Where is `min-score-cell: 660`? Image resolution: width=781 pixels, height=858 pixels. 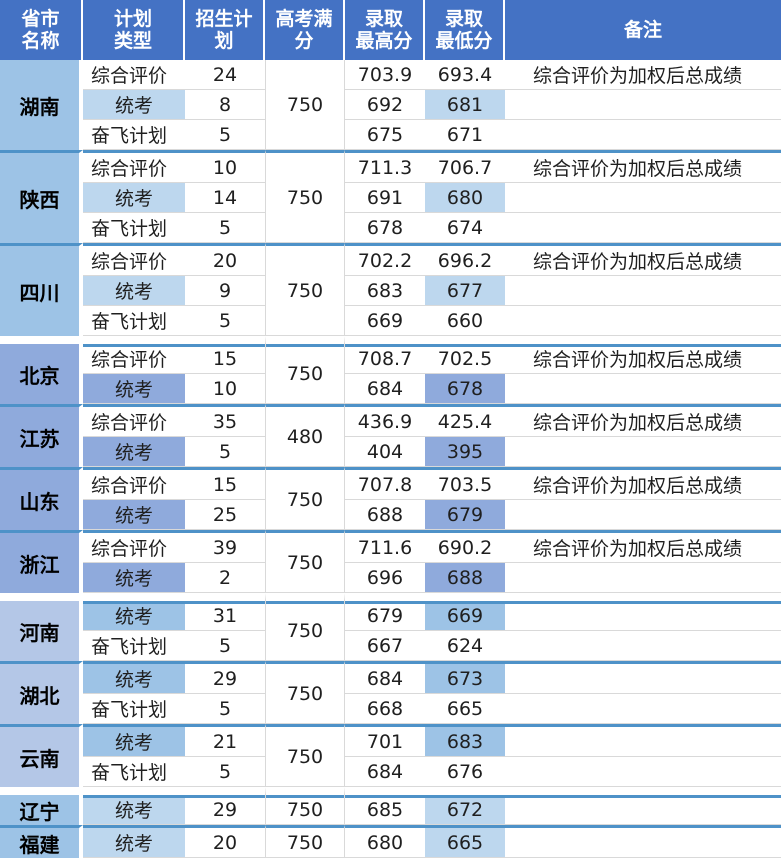
min-score-cell: 660 is located at coordinates (465, 321).